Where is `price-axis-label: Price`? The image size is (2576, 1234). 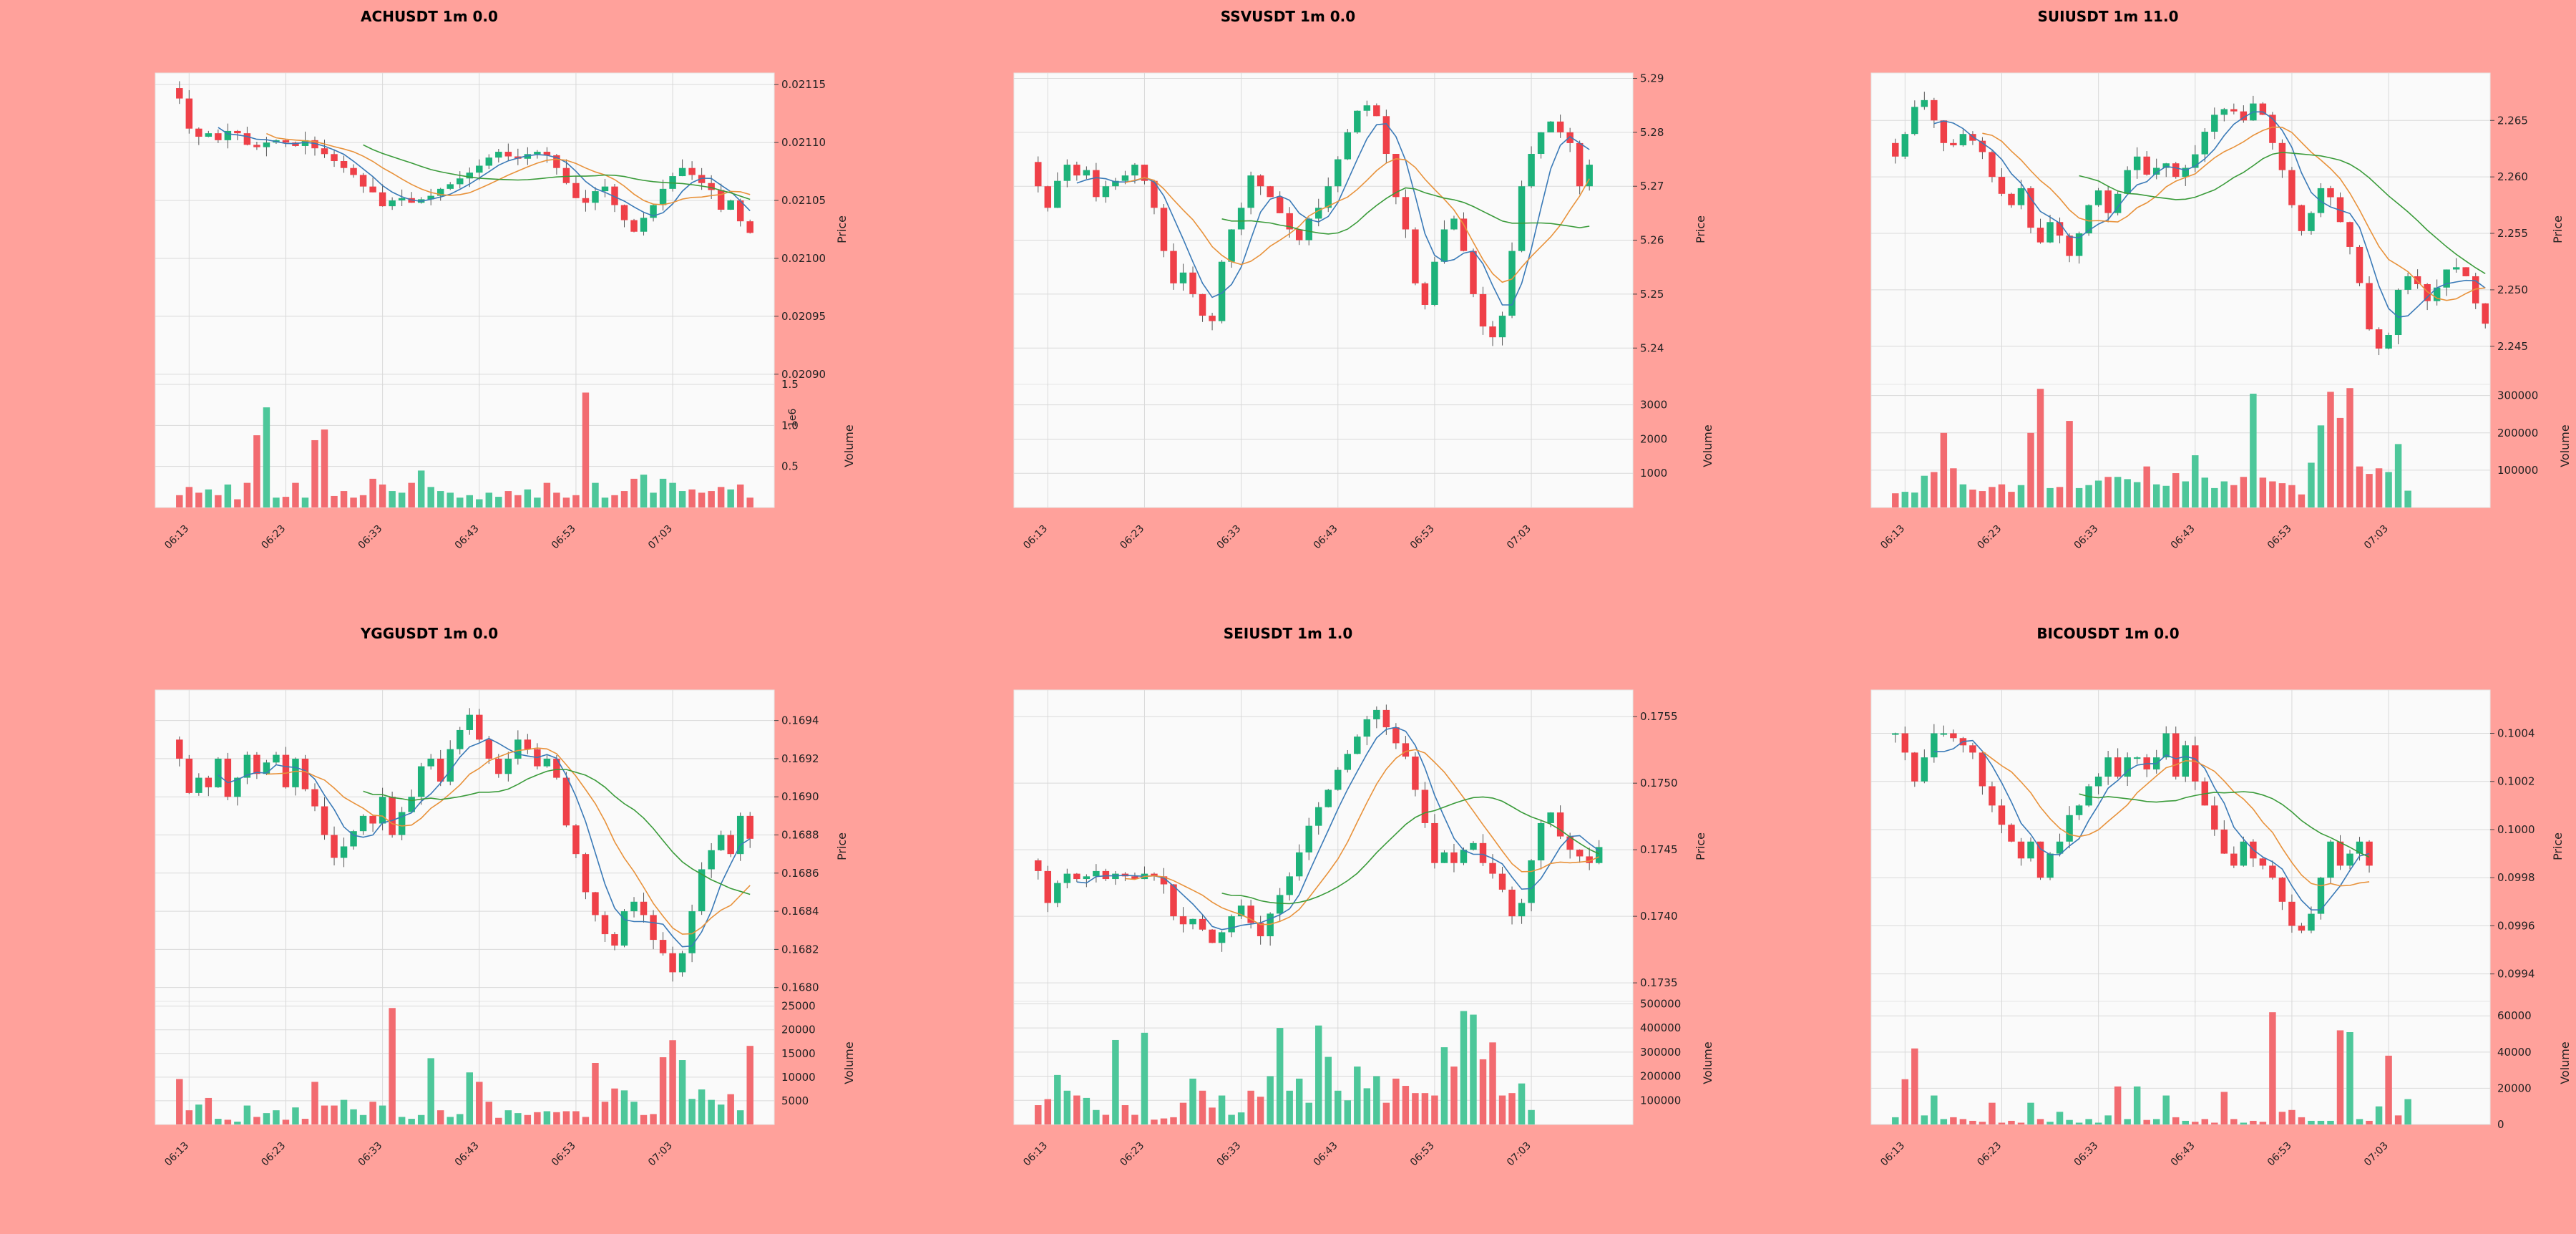 price-axis-label: Price is located at coordinates (1700, 229).